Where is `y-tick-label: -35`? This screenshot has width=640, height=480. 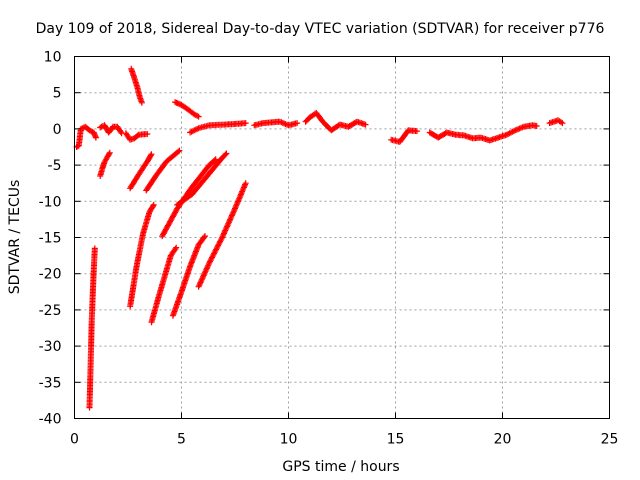 y-tick-label: -35 is located at coordinates (50, 383).